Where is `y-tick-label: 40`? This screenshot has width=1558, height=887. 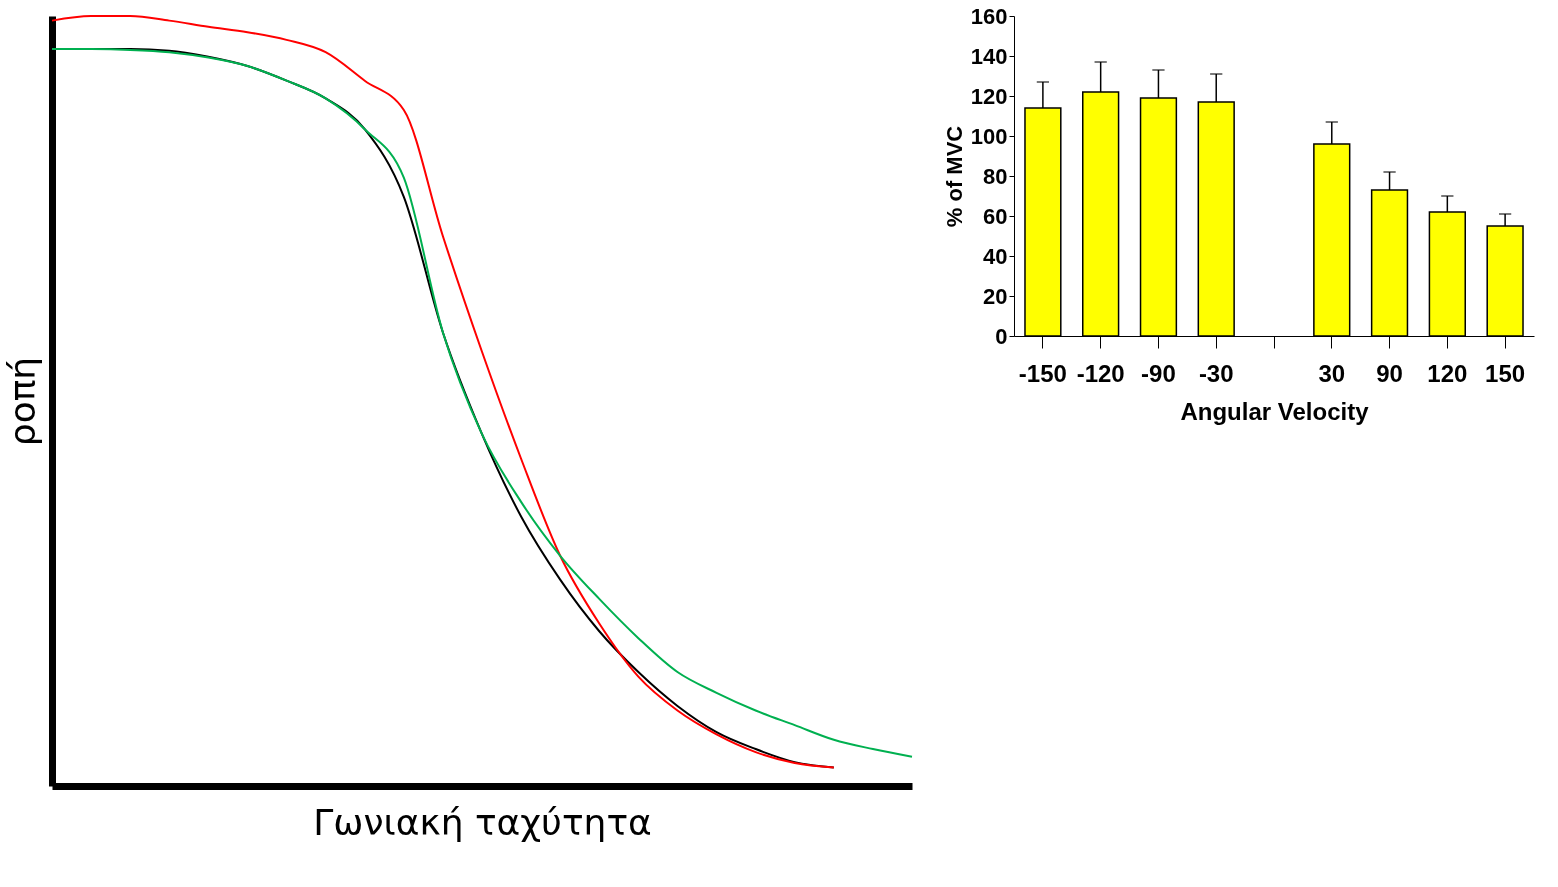 y-tick-label: 40 is located at coordinates (995, 256).